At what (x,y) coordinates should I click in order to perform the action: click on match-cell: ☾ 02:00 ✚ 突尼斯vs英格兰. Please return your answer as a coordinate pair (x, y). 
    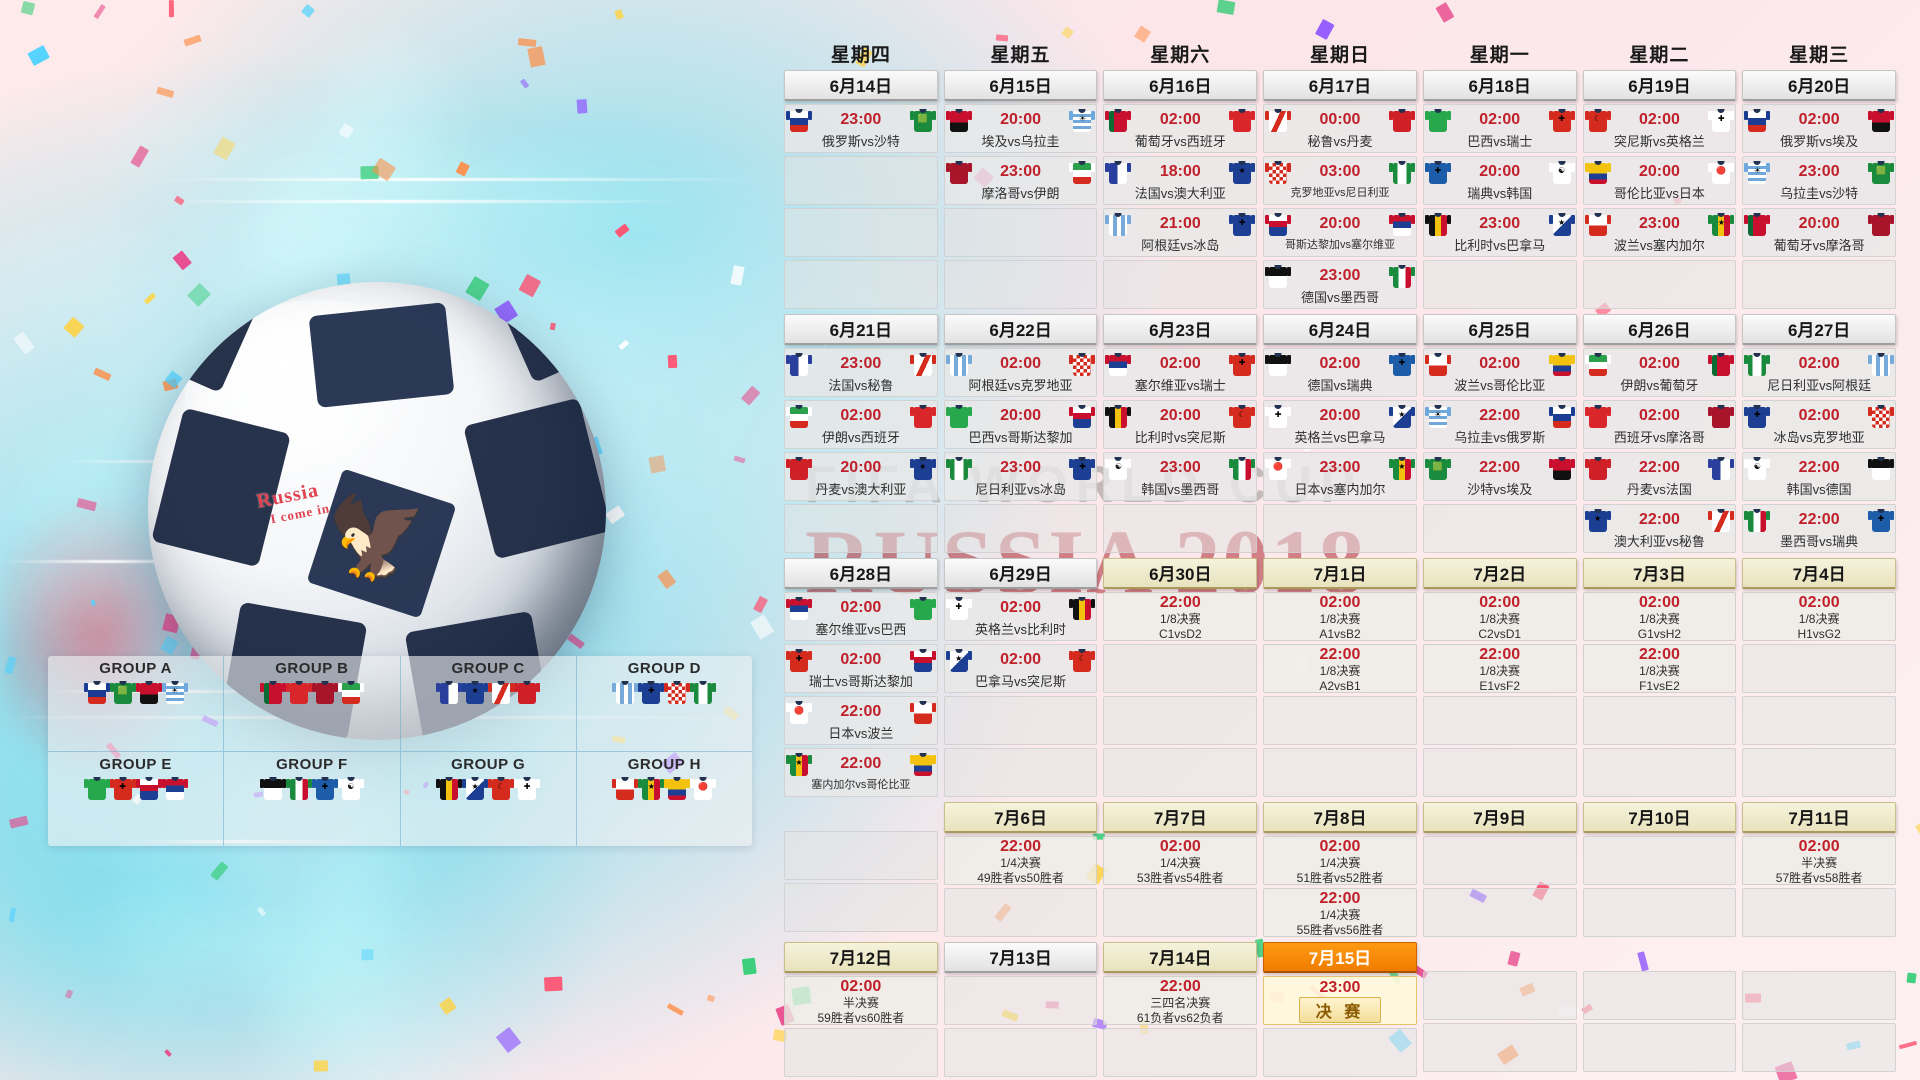
    Looking at the image, I should click on (1659, 128).